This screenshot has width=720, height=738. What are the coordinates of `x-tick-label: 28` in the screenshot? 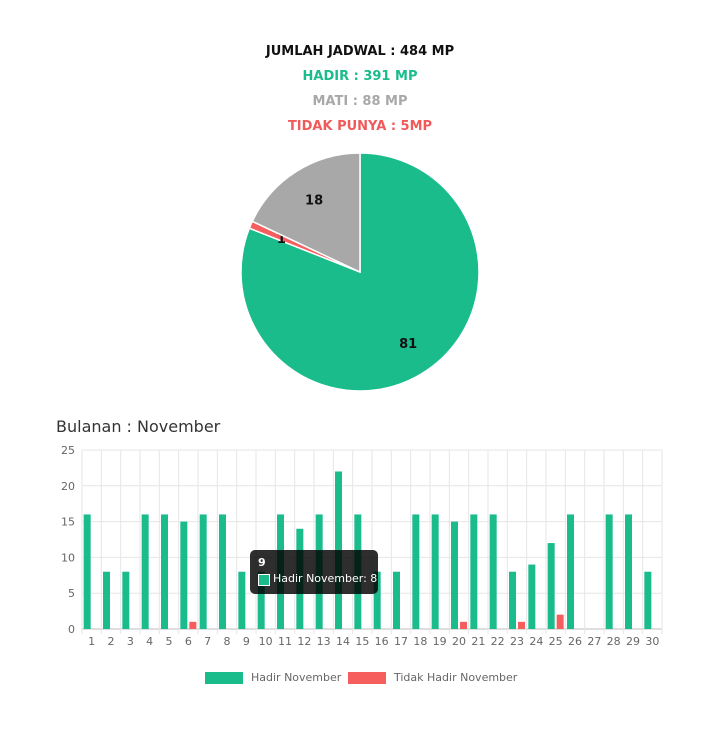 It's located at (614, 641).